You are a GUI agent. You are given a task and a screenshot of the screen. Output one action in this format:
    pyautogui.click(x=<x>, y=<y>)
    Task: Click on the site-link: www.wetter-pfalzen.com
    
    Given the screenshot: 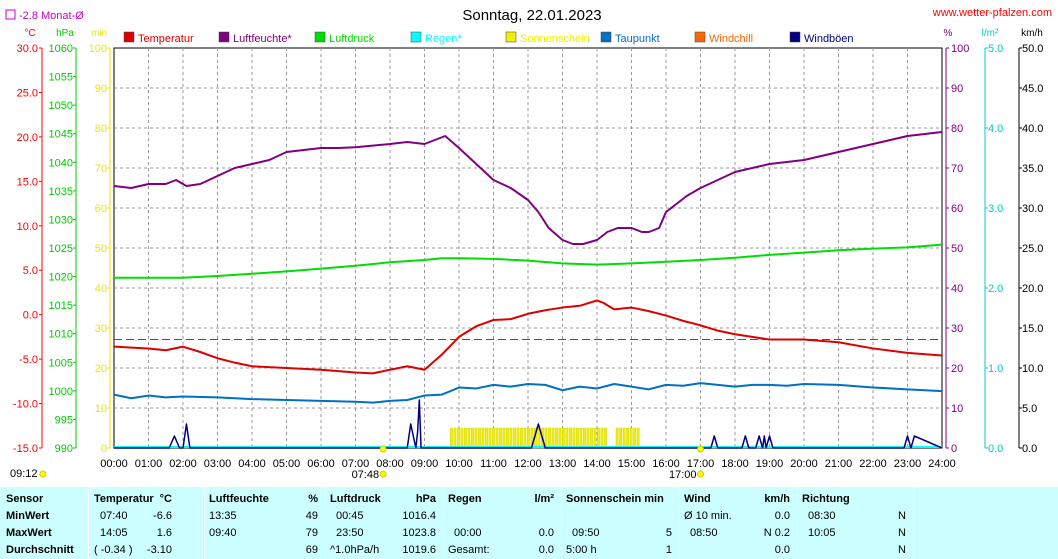 What is the action you would take?
    pyautogui.click(x=992, y=13)
    